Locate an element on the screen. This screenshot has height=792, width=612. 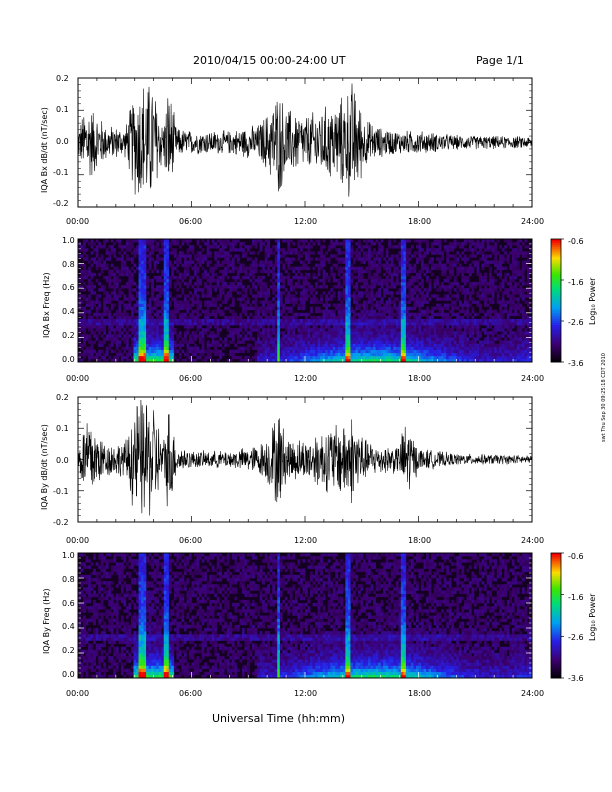
panel4-xtick: 06:00 is located at coordinates (191, 693).